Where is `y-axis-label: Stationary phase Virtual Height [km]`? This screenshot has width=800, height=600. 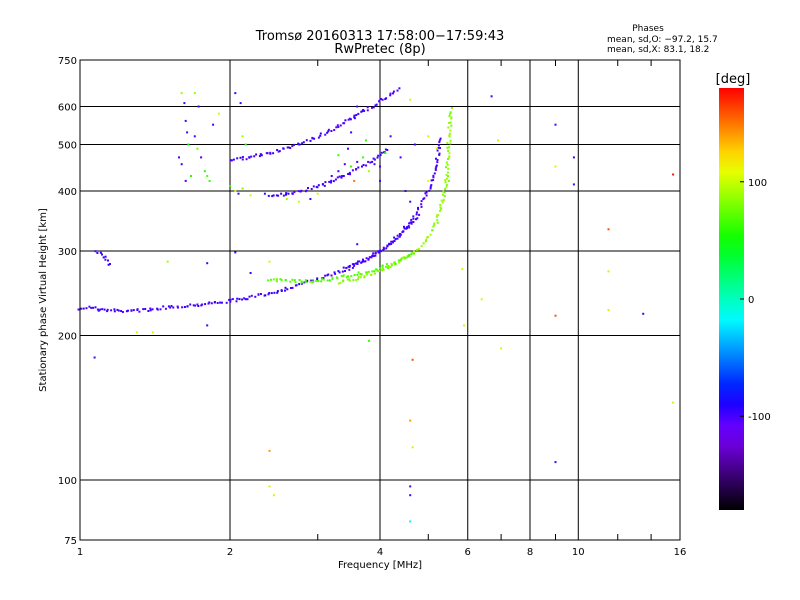 y-axis-label: Stationary phase Virtual Height [km] is located at coordinates (43, 300).